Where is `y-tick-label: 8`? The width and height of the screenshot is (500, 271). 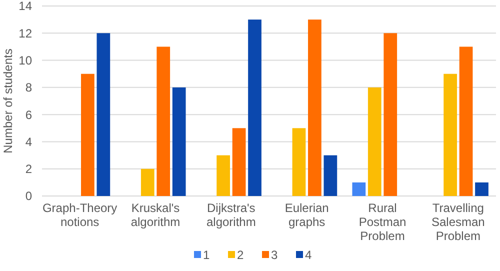
y-tick-label: 8 is located at coordinates (28, 87).